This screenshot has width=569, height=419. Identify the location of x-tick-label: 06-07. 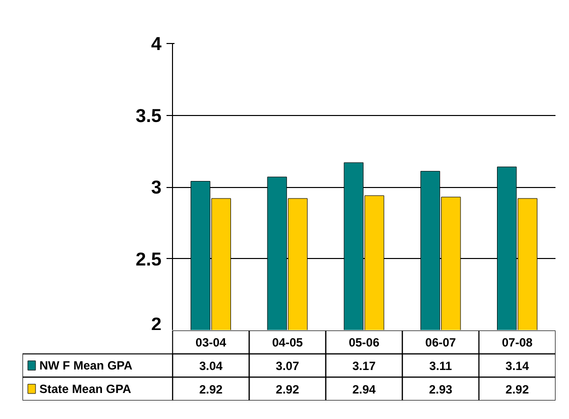
(440, 343).